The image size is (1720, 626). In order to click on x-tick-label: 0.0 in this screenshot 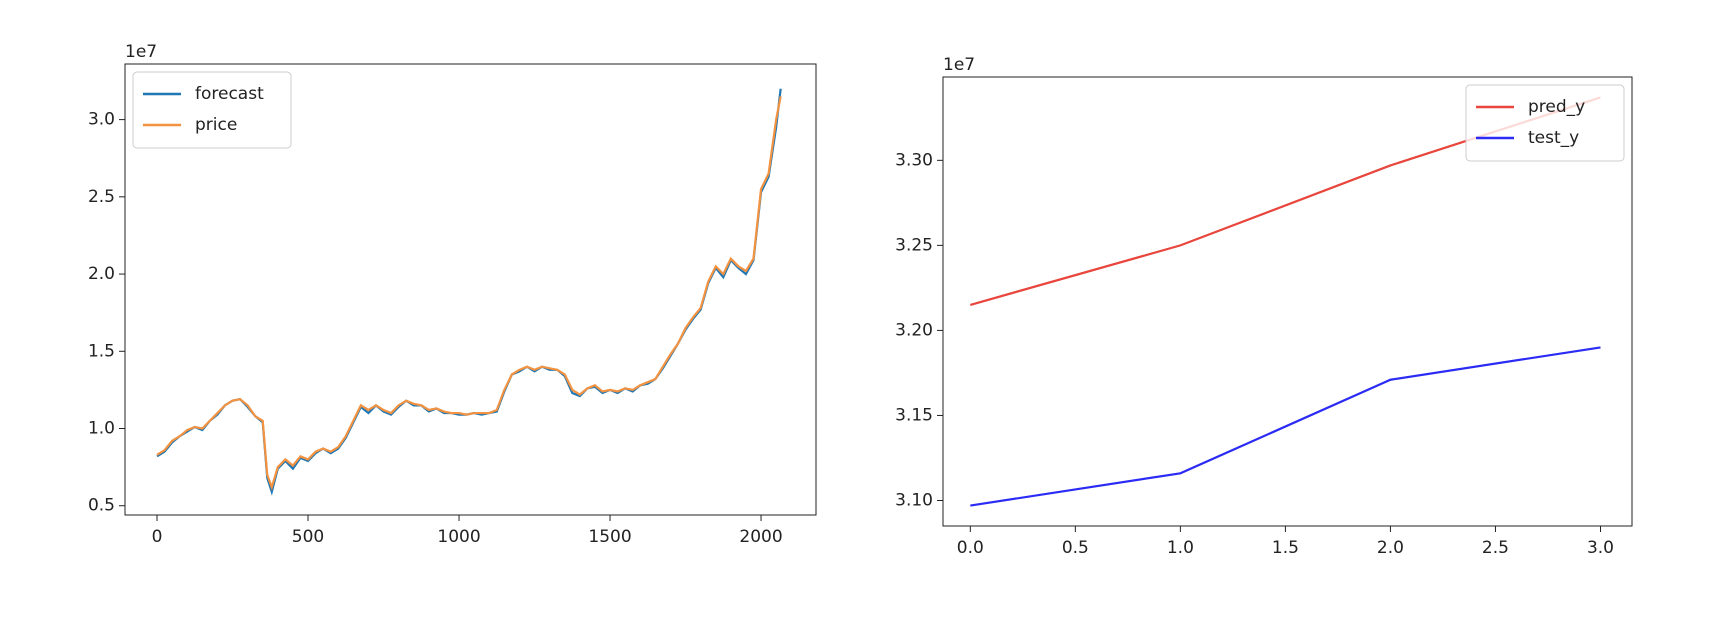, I will do `click(970, 548)`.